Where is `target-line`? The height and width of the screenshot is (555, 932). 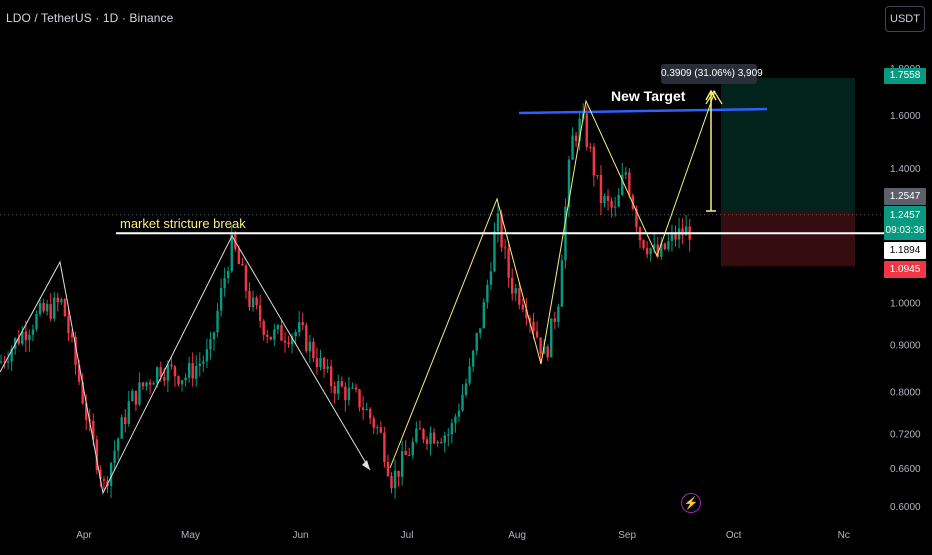 target-line is located at coordinates (643, 111).